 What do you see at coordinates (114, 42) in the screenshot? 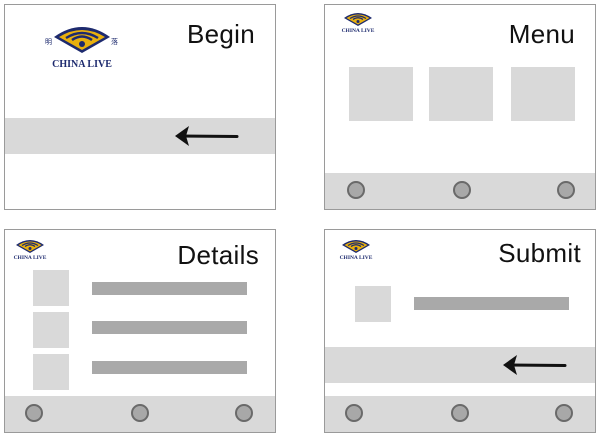
I see `logo-glyph-right: 落` at bounding box center [114, 42].